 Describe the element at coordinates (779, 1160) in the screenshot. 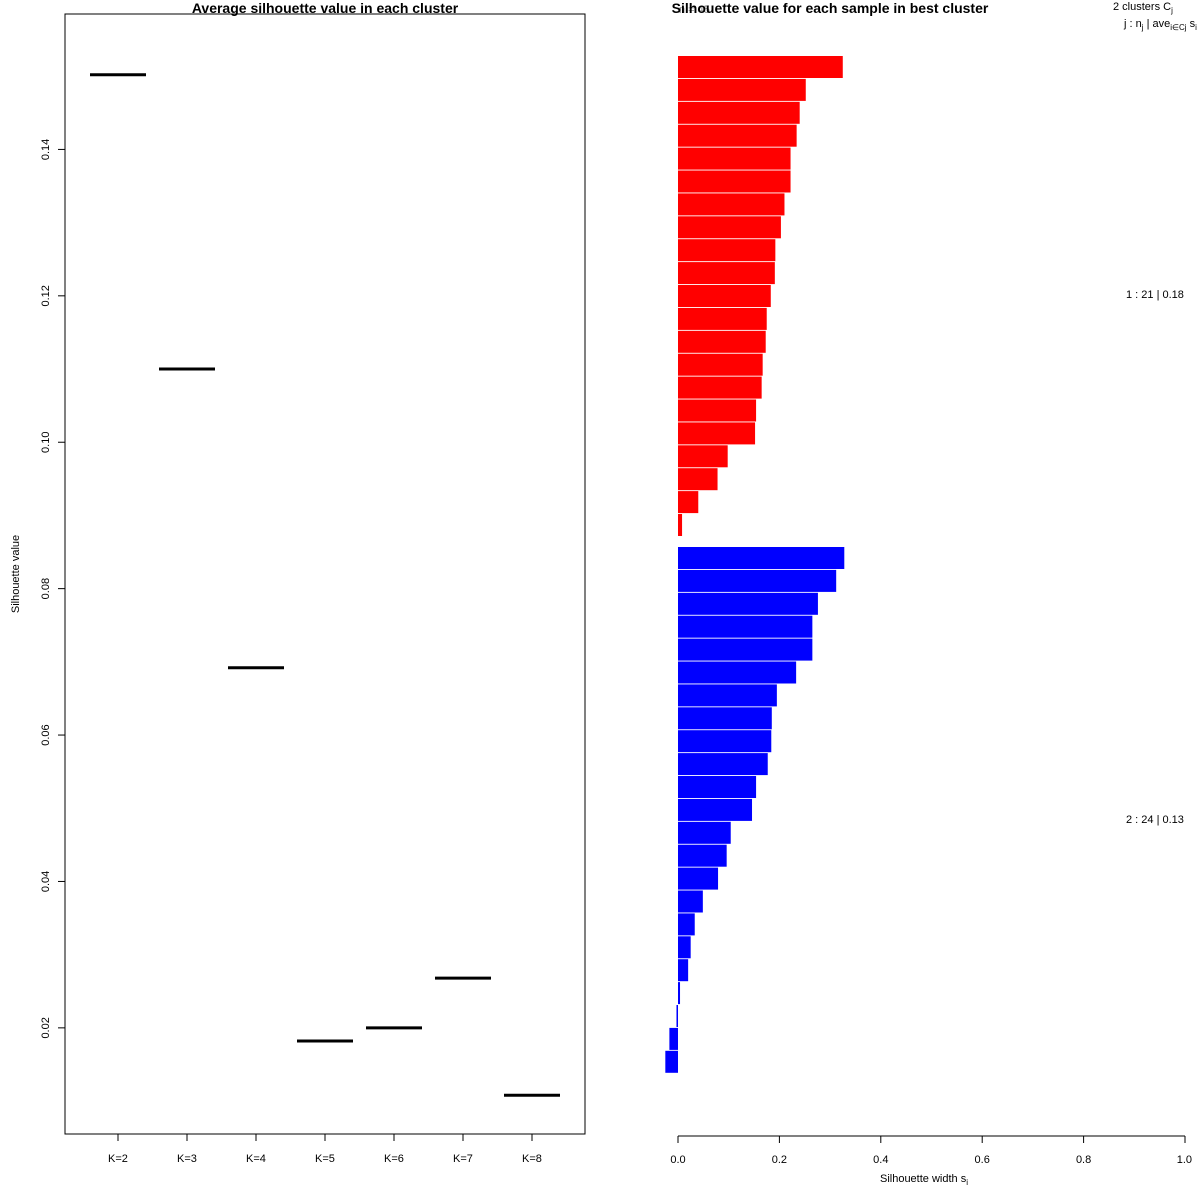

I see `right-x-tick-label: 0.2` at that location.